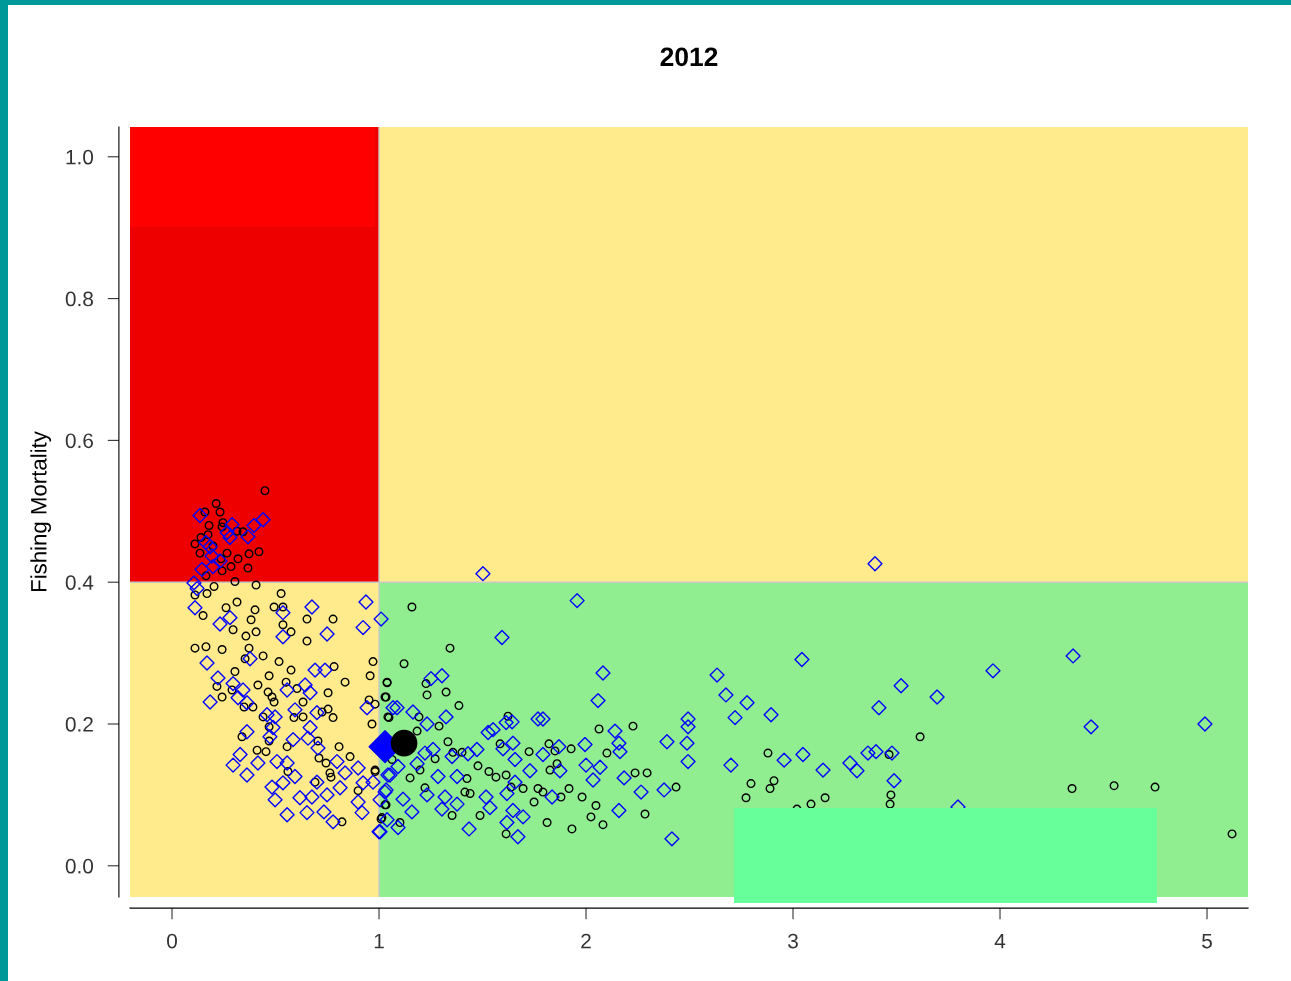 The width and height of the screenshot is (1291, 981). What do you see at coordinates (689, 57) in the screenshot?
I see `chart-title: 2012` at bounding box center [689, 57].